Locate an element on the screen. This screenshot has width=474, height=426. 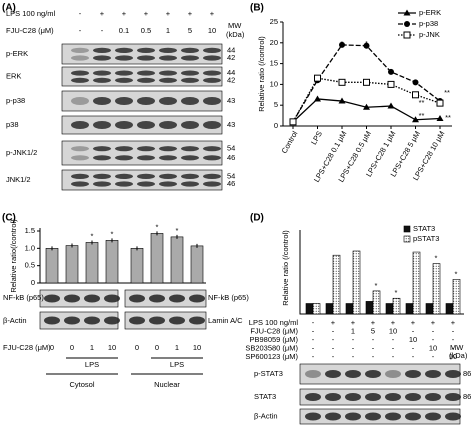
treatment-label: SP600123 (μM) is located at coordinates (271, 356).